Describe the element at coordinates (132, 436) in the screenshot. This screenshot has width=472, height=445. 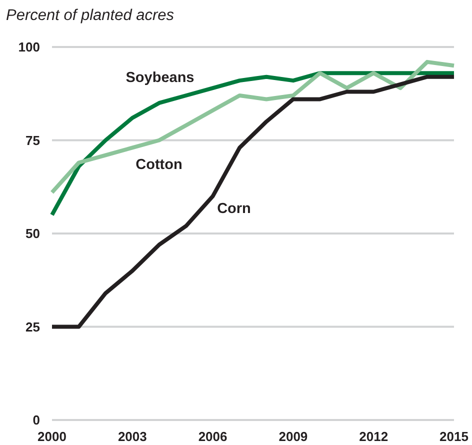
I see `x-tick-label: 2003` at that location.